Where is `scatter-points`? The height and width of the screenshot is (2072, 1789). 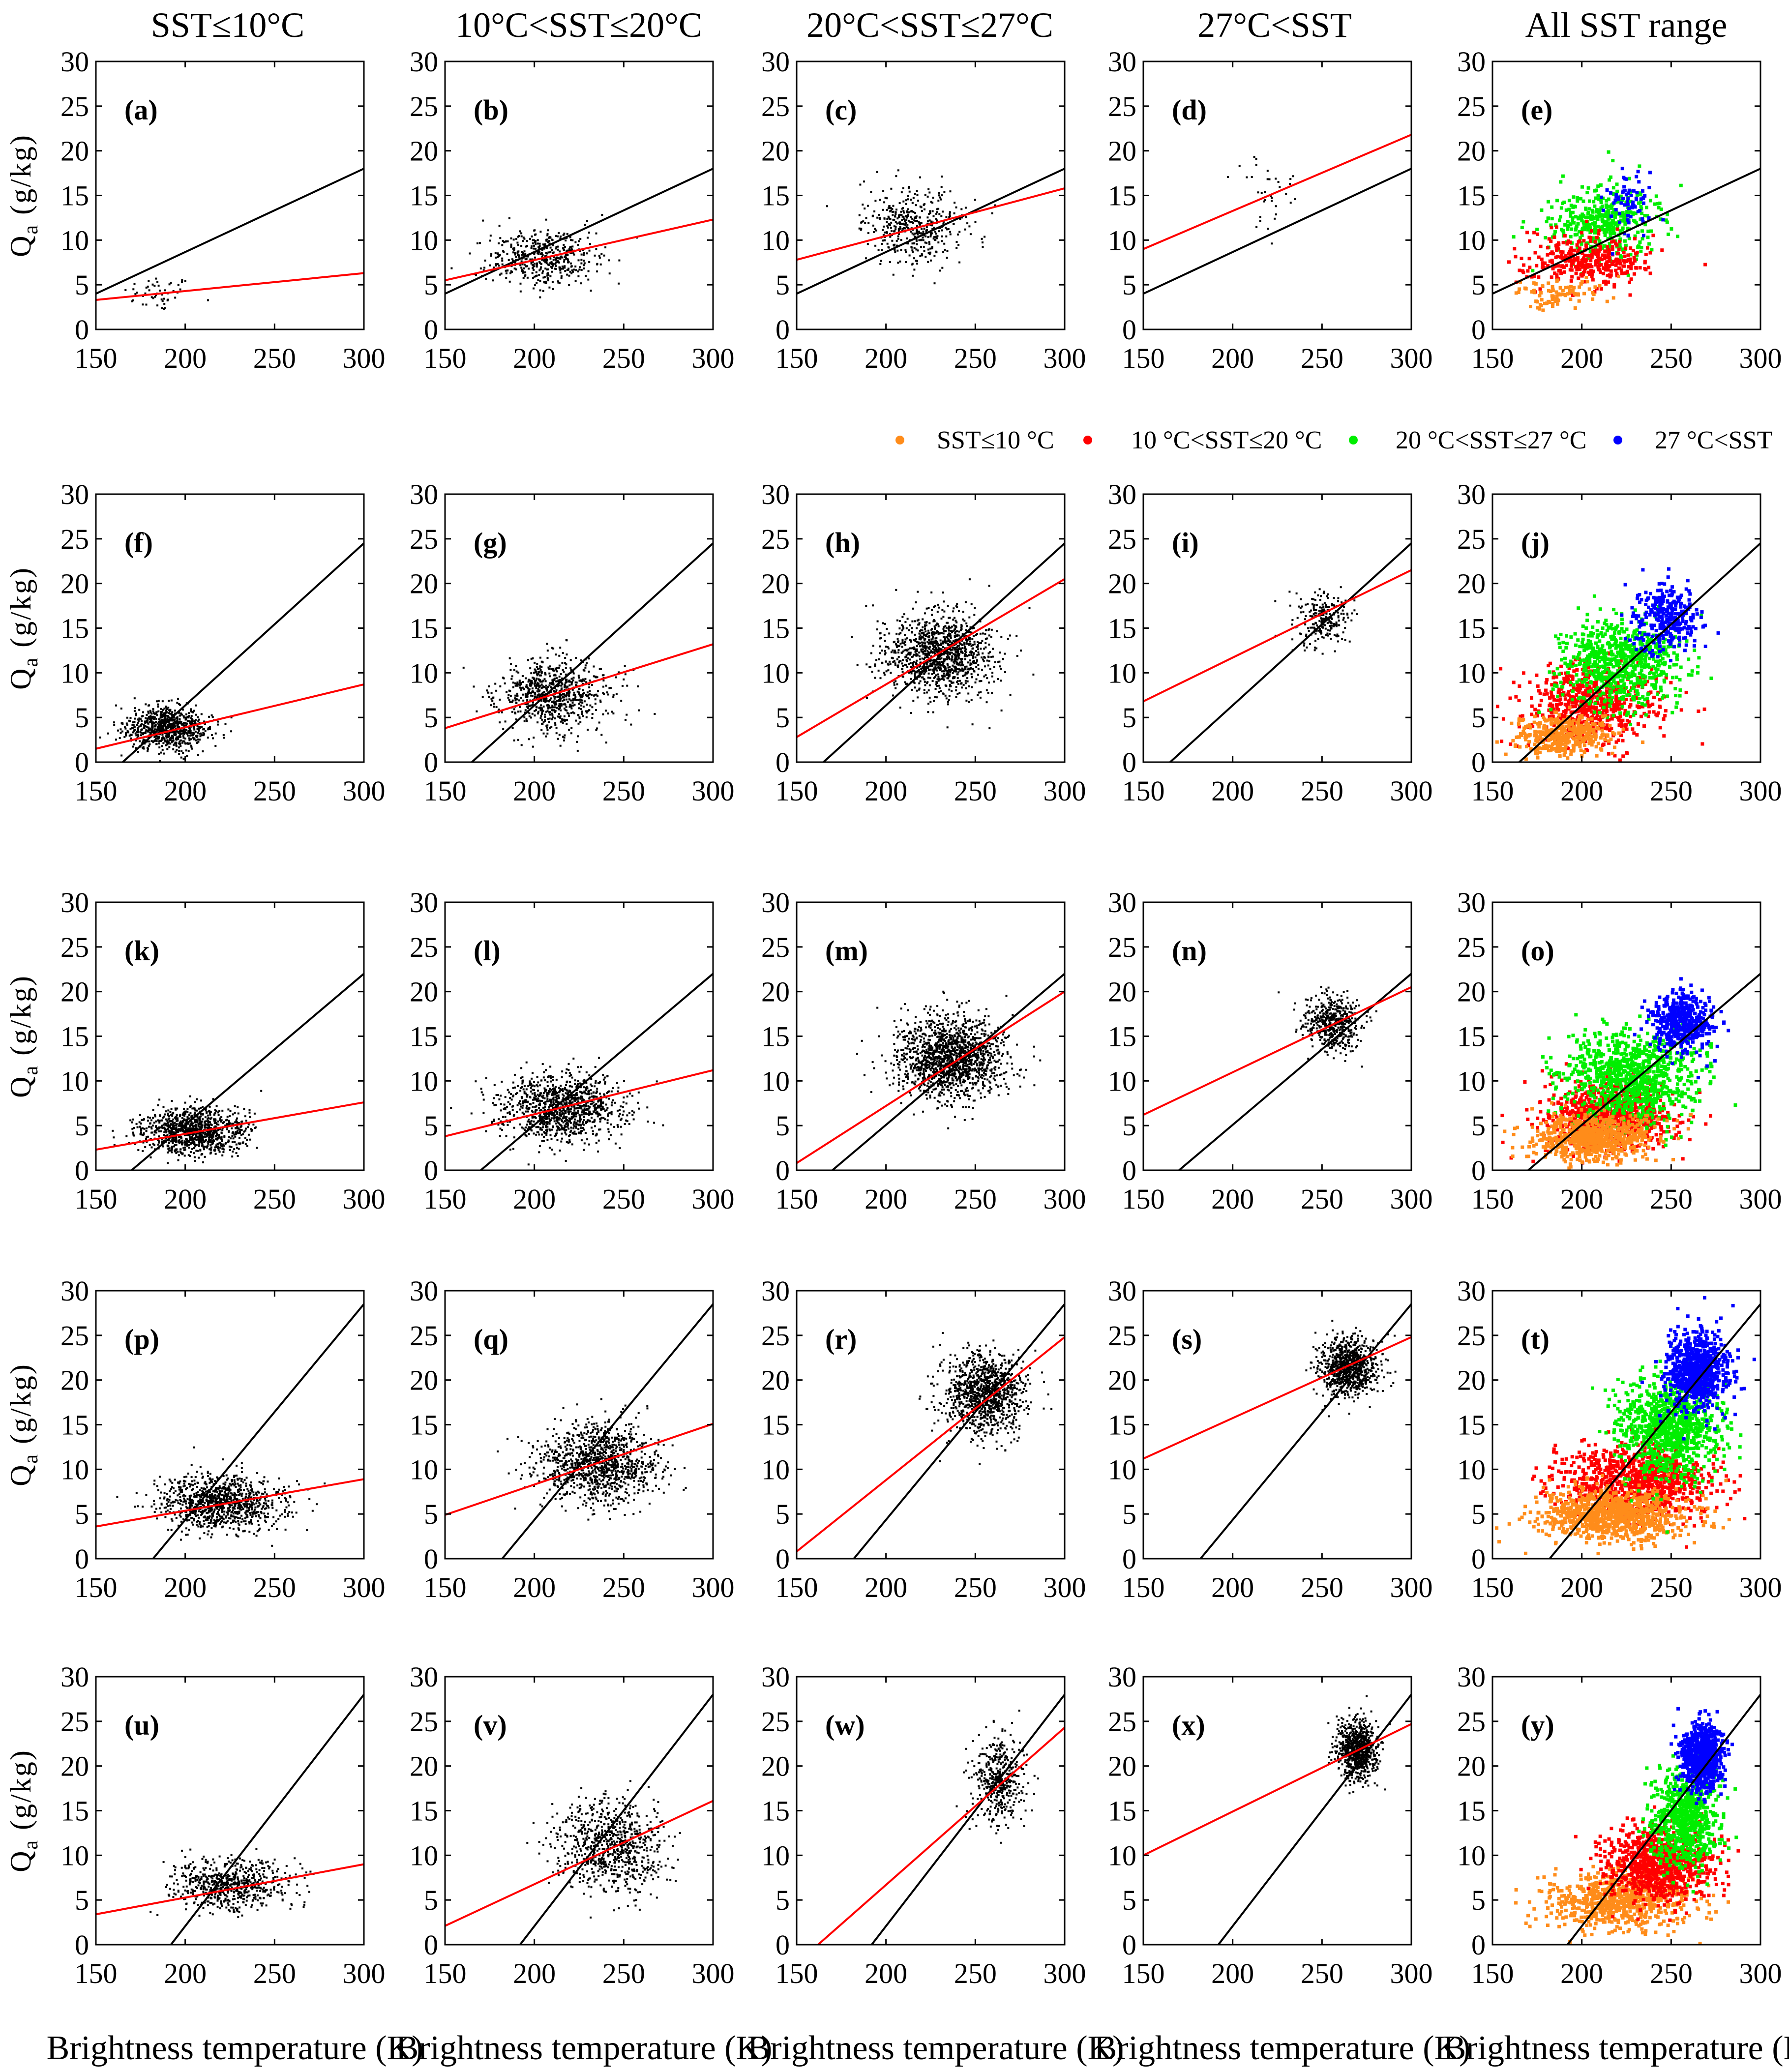 scatter-points is located at coordinates (1261, 200).